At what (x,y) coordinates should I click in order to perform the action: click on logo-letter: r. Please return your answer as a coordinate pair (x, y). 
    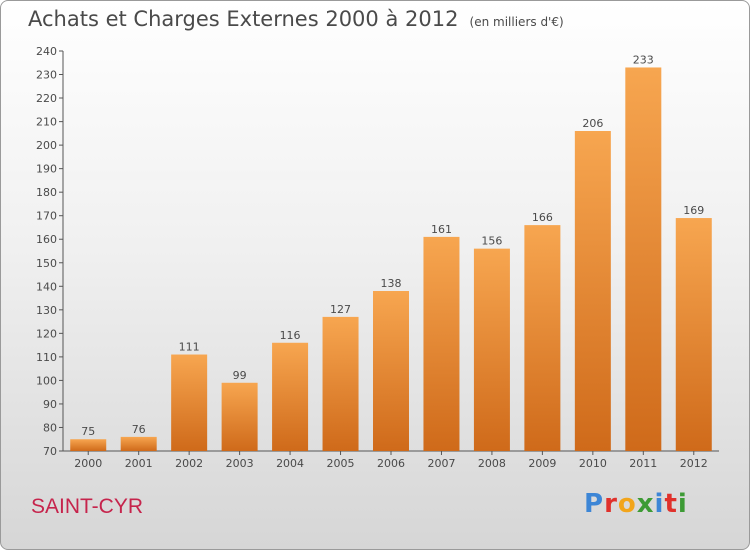
    Looking at the image, I should click on (611, 504).